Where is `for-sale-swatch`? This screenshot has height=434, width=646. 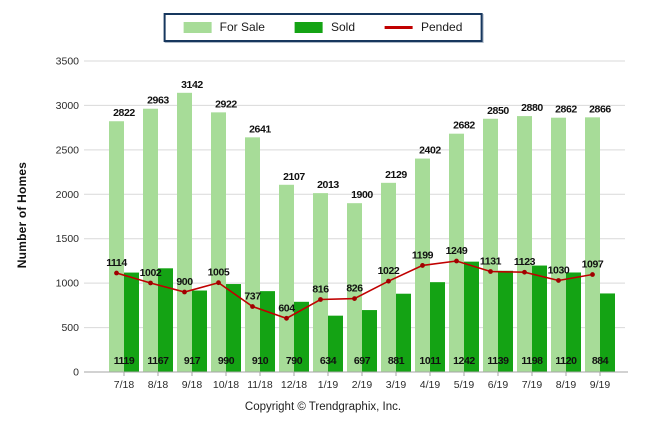 for-sale-swatch is located at coordinates (197, 27).